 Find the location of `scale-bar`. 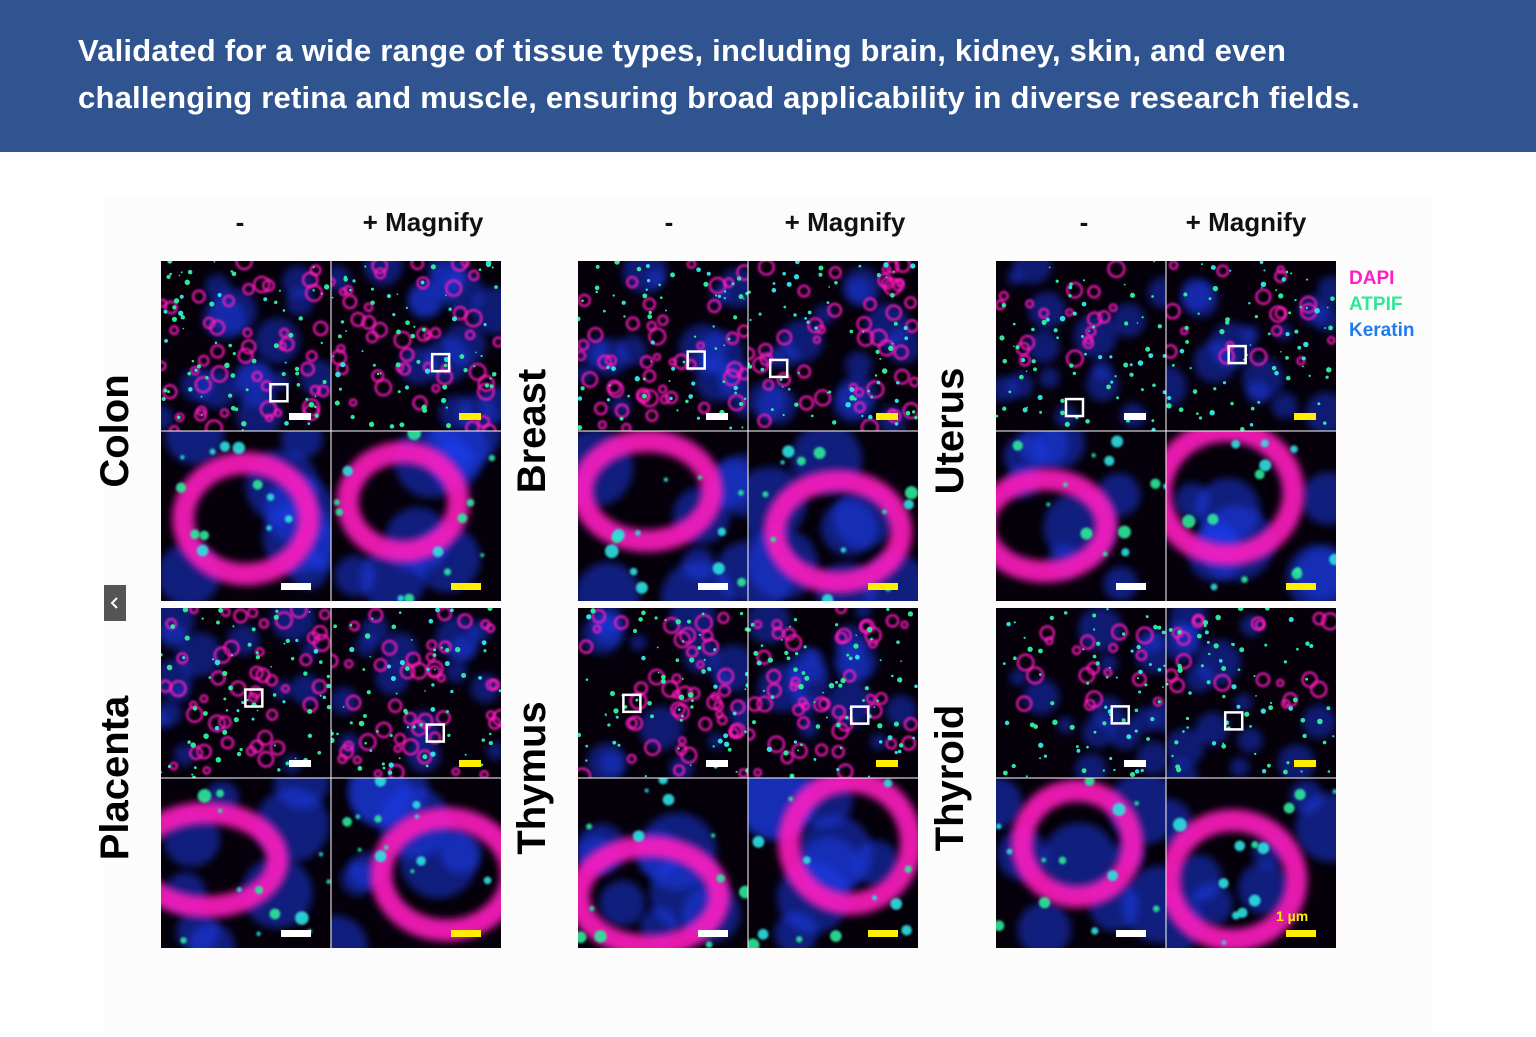

scale-bar is located at coordinates (1305, 416).